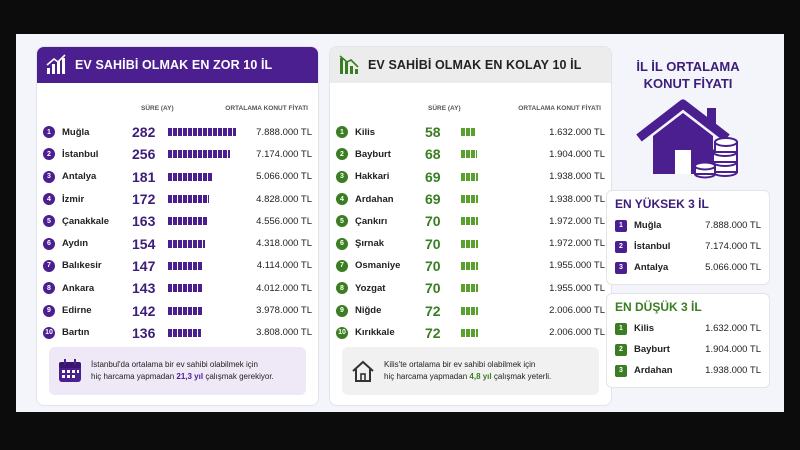  What do you see at coordinates (688, 349) in the screenshot?
I see `list-item: 2 Bayburt 1.904.000 TL` at bounding box center [688, 349].